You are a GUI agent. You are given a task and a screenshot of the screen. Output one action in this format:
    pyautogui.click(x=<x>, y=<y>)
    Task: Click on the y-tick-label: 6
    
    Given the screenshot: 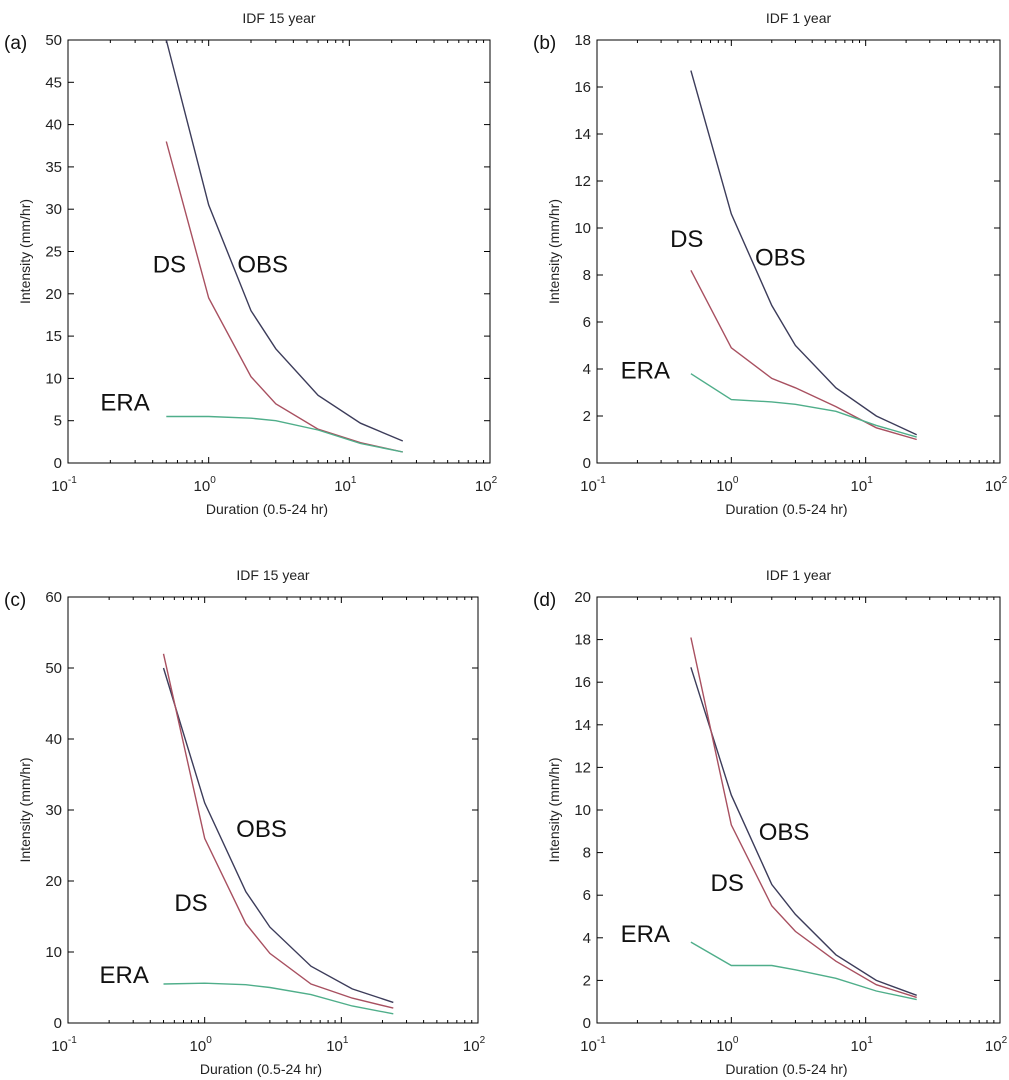 What is the action you would take?
    pyautogui.click(x=587, y=895)
    